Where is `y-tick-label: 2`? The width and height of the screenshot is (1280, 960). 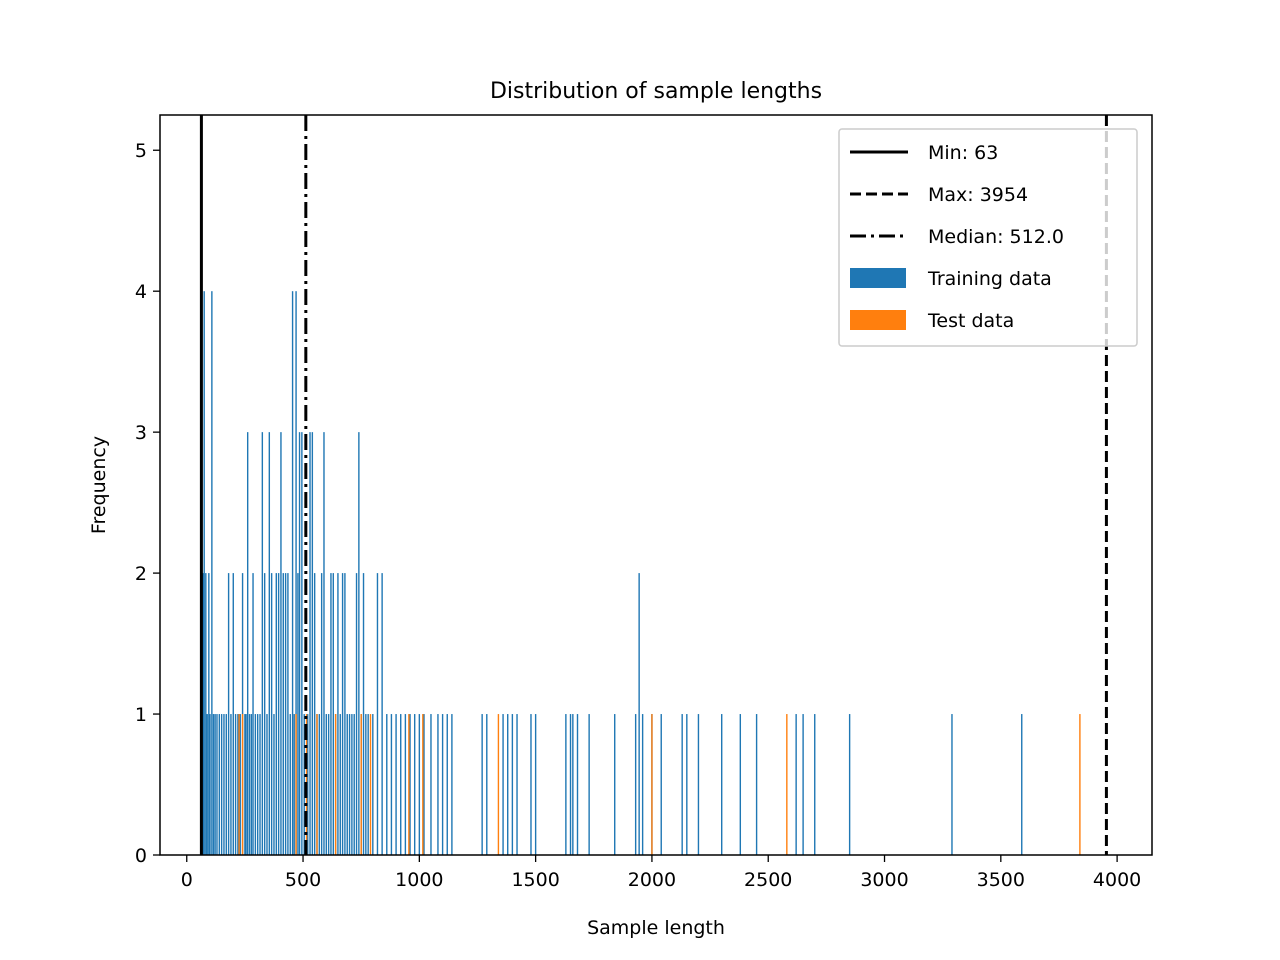 y-tick-label: 2 is located at coordinates (141, 574).